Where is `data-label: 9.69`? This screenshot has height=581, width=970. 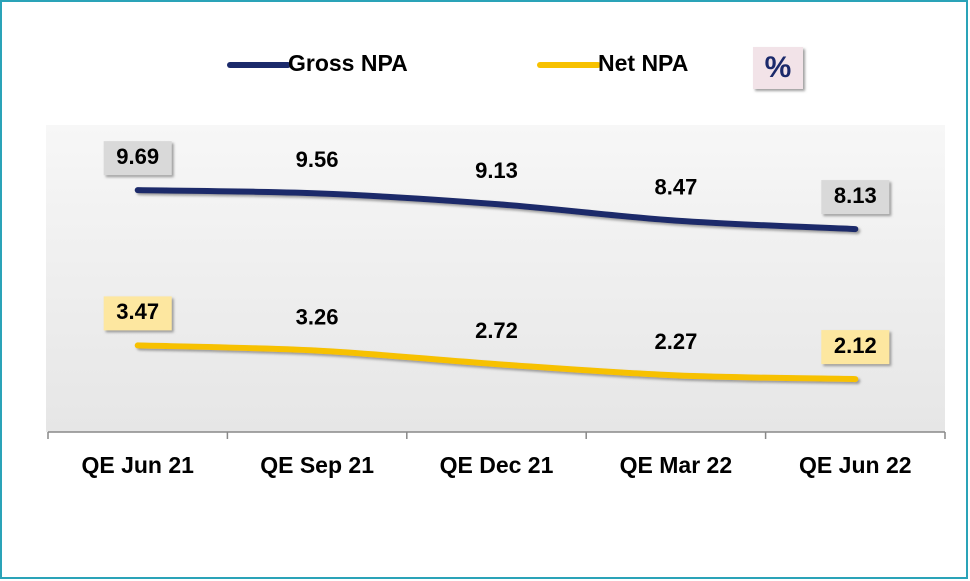 data-label: 9.69 is located at coordinates (137, 156).